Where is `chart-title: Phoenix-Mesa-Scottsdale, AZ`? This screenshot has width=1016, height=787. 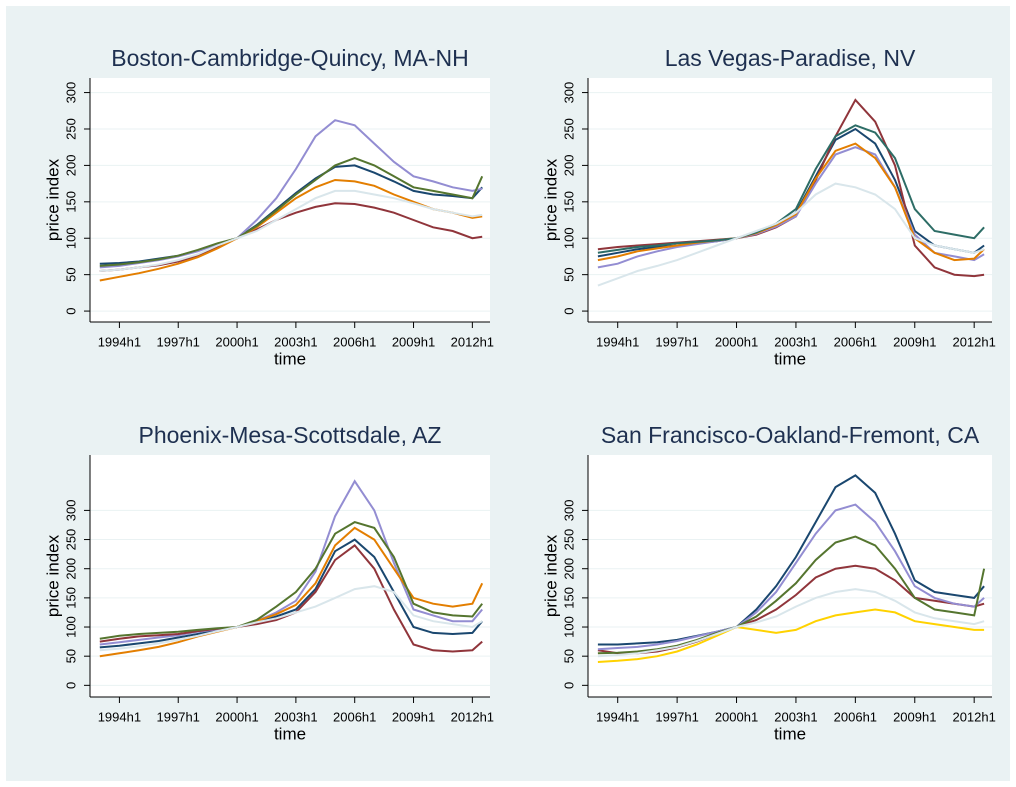 chart-title: Phoenix-Mesa-Scottsdale, AZ is located at coordinates (290, 435).